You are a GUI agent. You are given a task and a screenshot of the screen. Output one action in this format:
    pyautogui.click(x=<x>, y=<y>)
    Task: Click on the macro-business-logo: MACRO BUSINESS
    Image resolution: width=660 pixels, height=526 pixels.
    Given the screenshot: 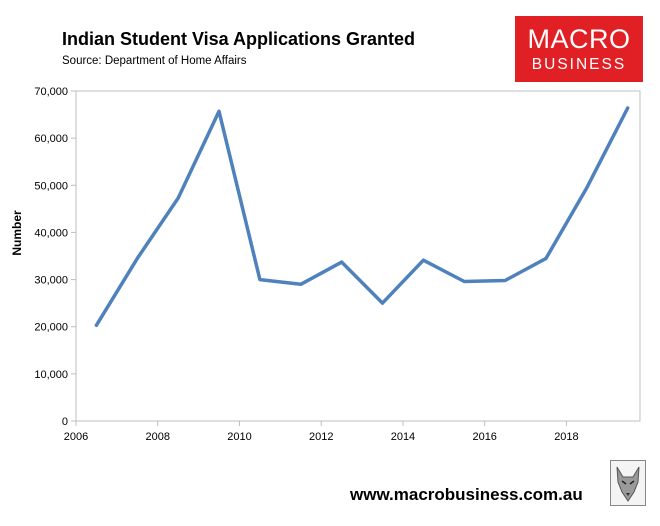 What is the action you would take?
    pyautogui.click(x=579, y=49)
    